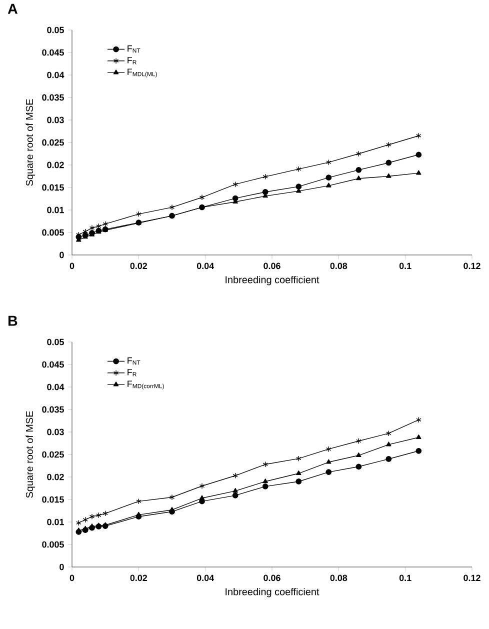 The height and width of the screenshot is (629, 489). I want to click on legend-label: F$_{MD(corrML)}$, so click(146, 385).